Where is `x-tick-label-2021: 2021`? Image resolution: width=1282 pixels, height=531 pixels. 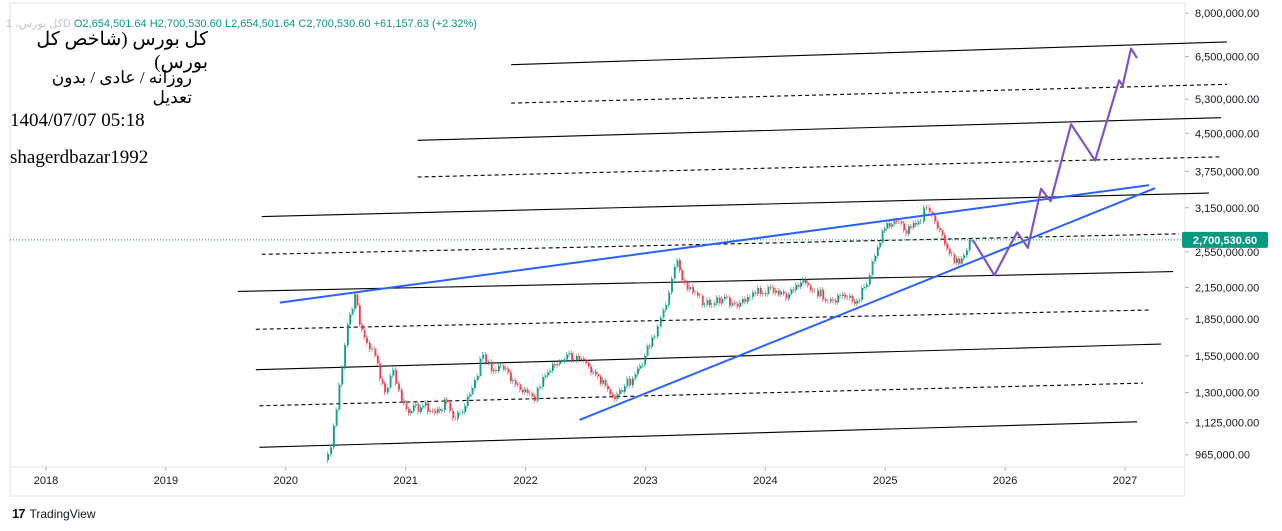 x-tick-label-2021: 2021 is located at coordinates (405, 481).